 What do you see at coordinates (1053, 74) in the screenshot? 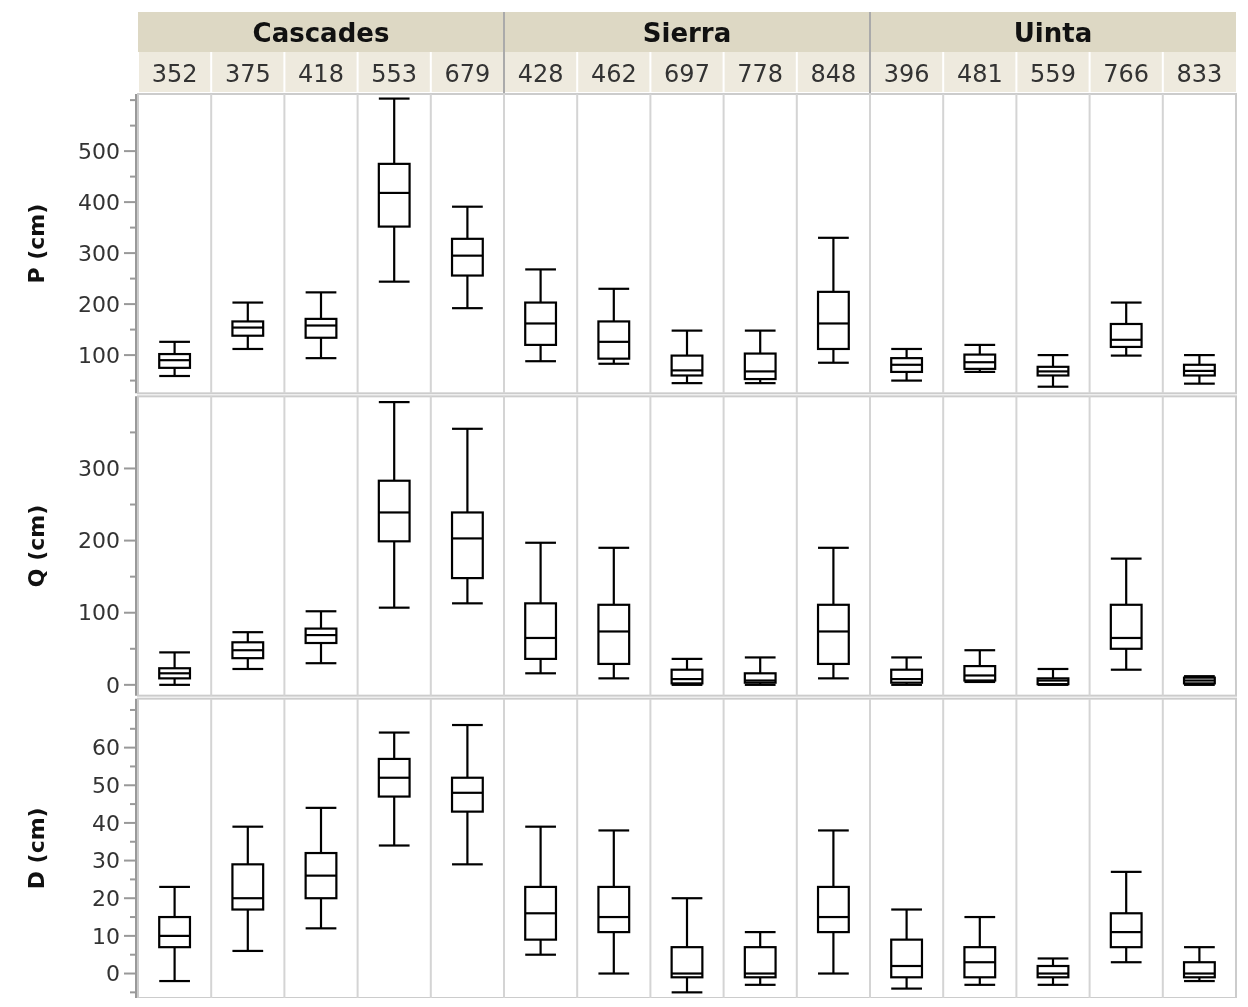
I see `x-tick-label: 559` at bounding box center [1053, 74].